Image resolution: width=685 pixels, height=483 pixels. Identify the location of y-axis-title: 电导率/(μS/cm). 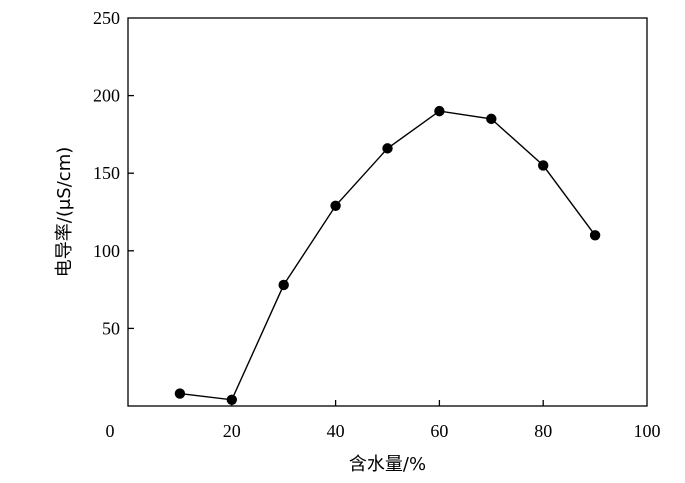
(64, 212).